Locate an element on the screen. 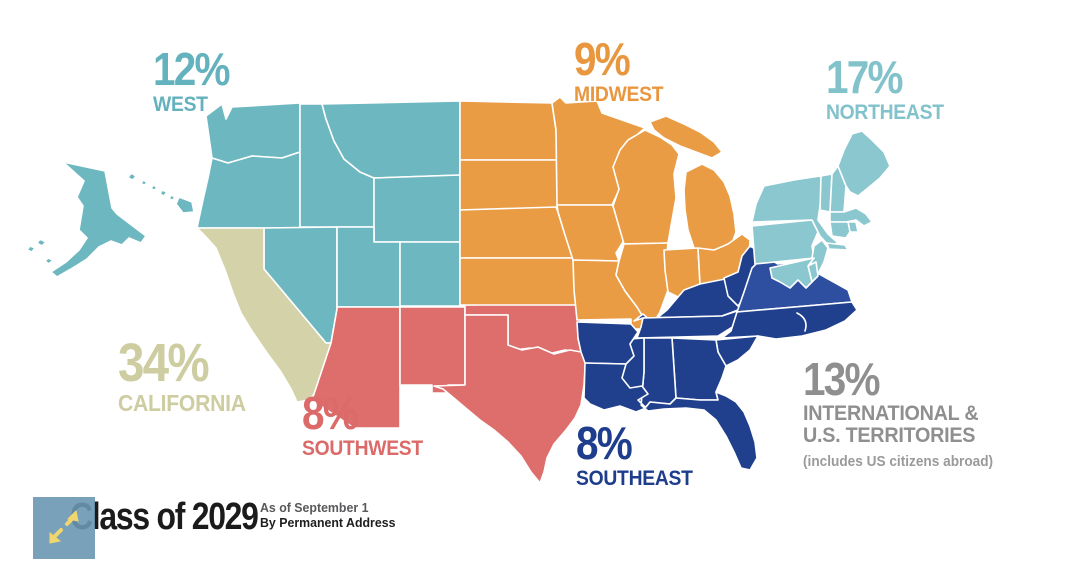  state-michigan-lower is located at coordinates (710, 209).